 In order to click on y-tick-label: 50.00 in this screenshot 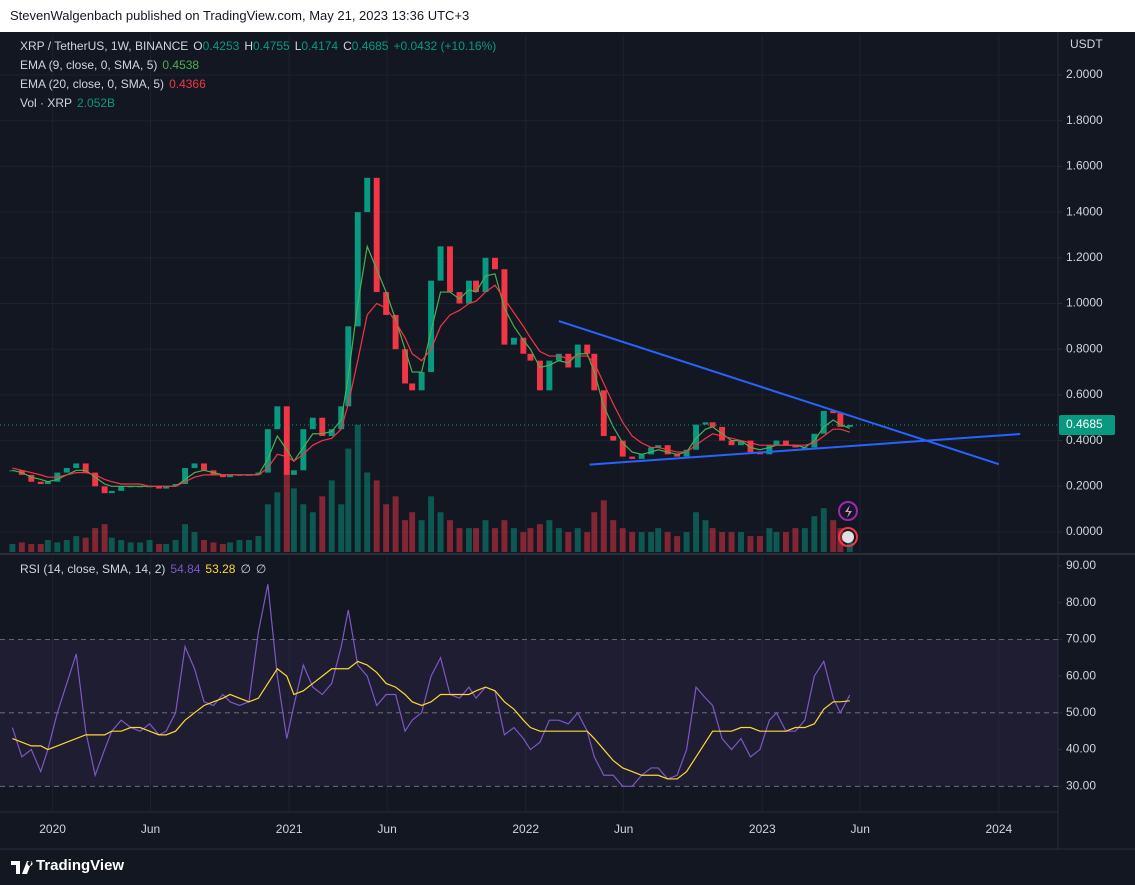, I will do `click(1081, 712)`.